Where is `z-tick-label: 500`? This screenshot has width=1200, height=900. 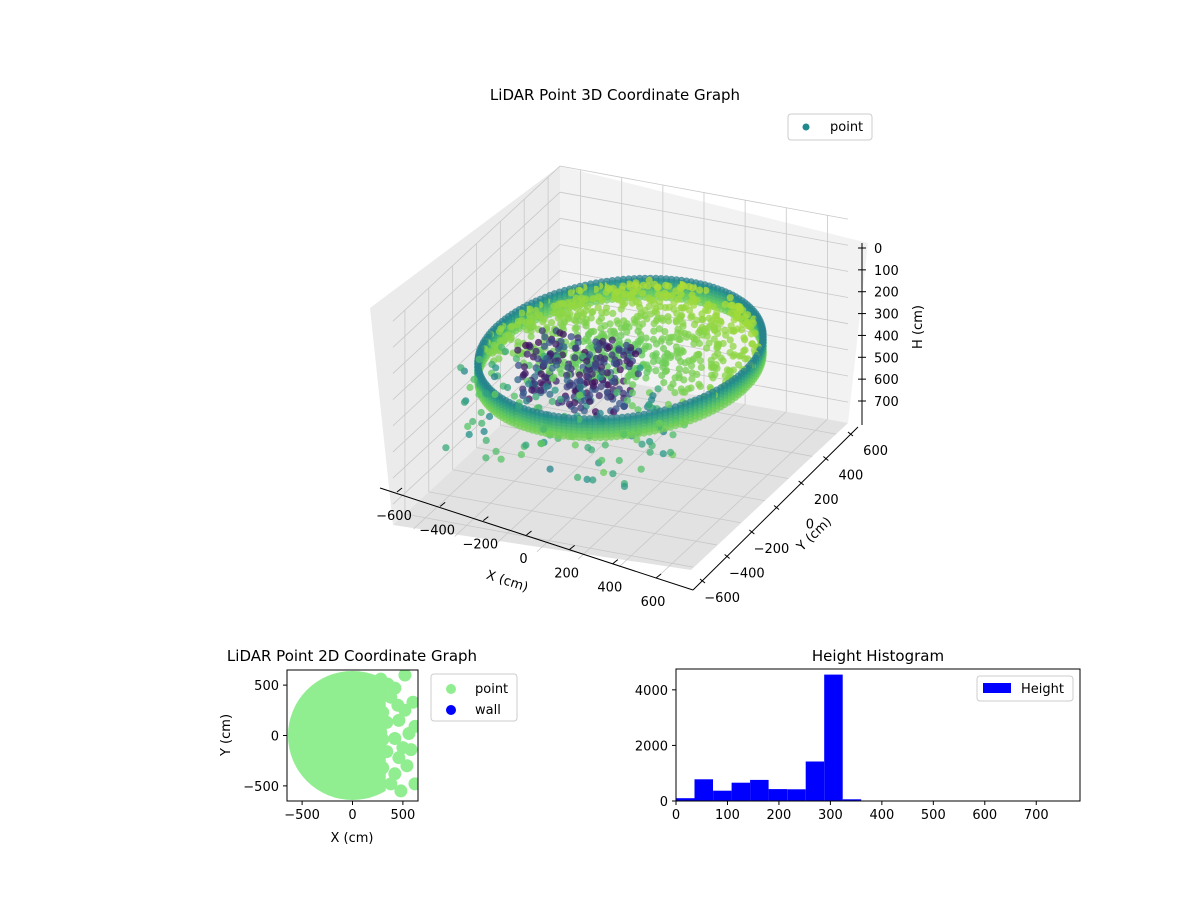 z-tick-label: 500 is located at coordinates (886, 358).